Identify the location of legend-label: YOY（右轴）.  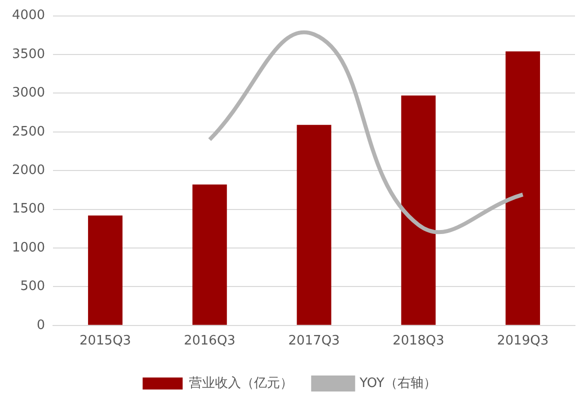
(397, 383).